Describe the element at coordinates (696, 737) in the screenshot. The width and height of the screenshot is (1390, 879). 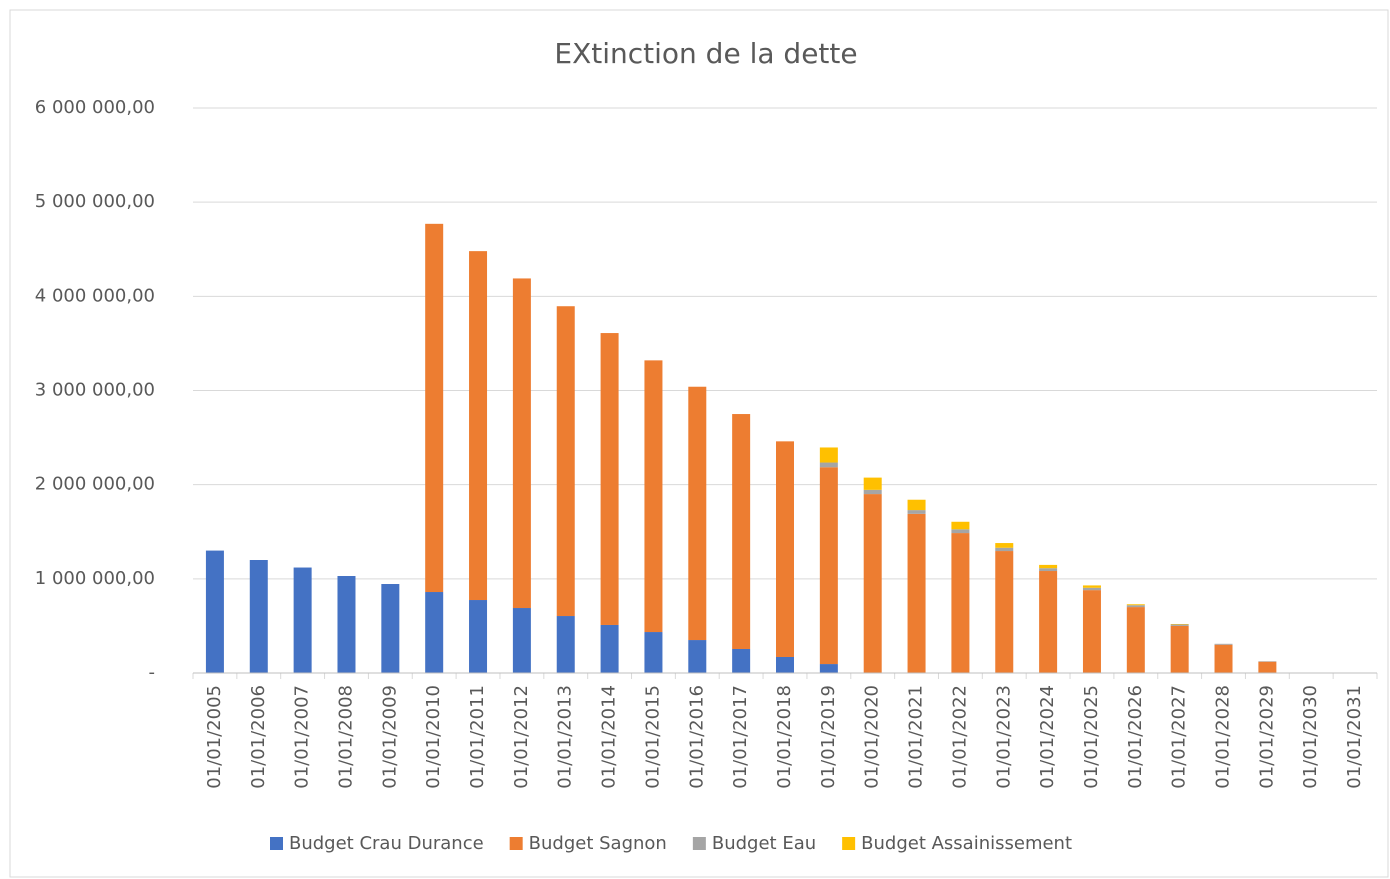
I see `x-tick-label: 01/01/2016` at that location.